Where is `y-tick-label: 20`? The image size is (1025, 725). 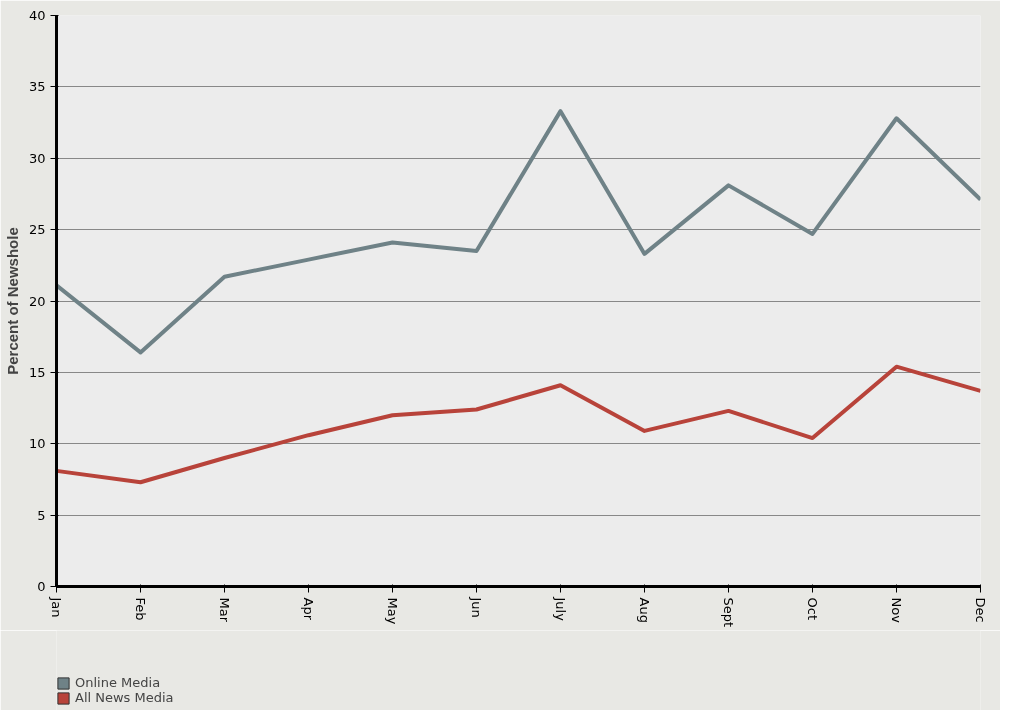
y-tick-label: 20 is located at coordinates (37, 301).